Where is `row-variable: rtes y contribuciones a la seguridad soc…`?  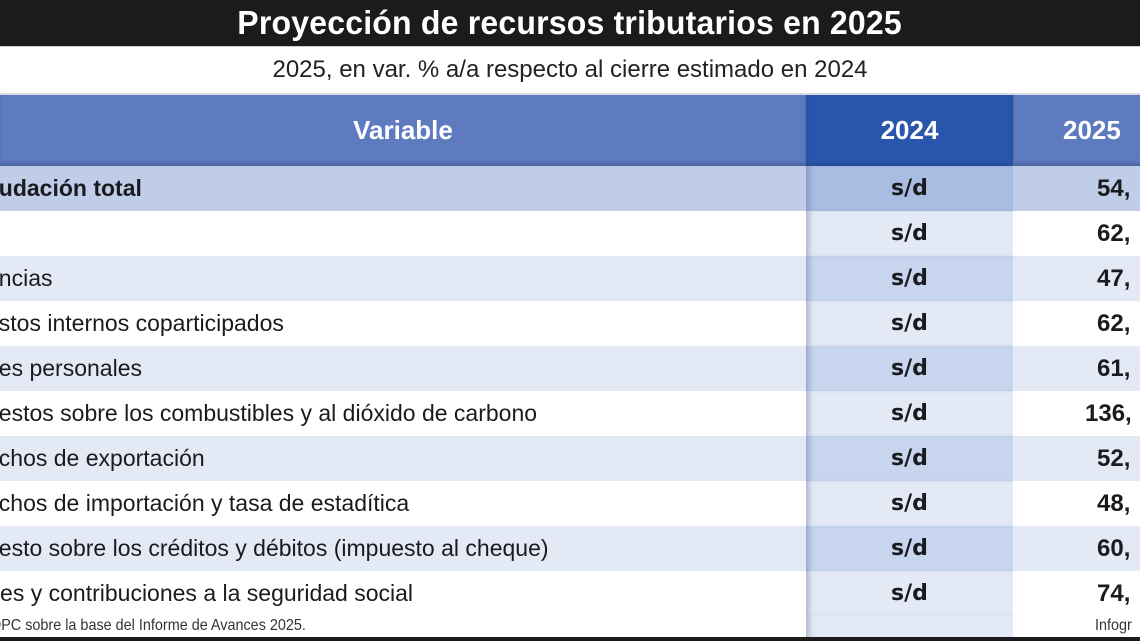 row-variable: rtes y contribuciones a la seguridad soc… is located at coordinates (403, 593).